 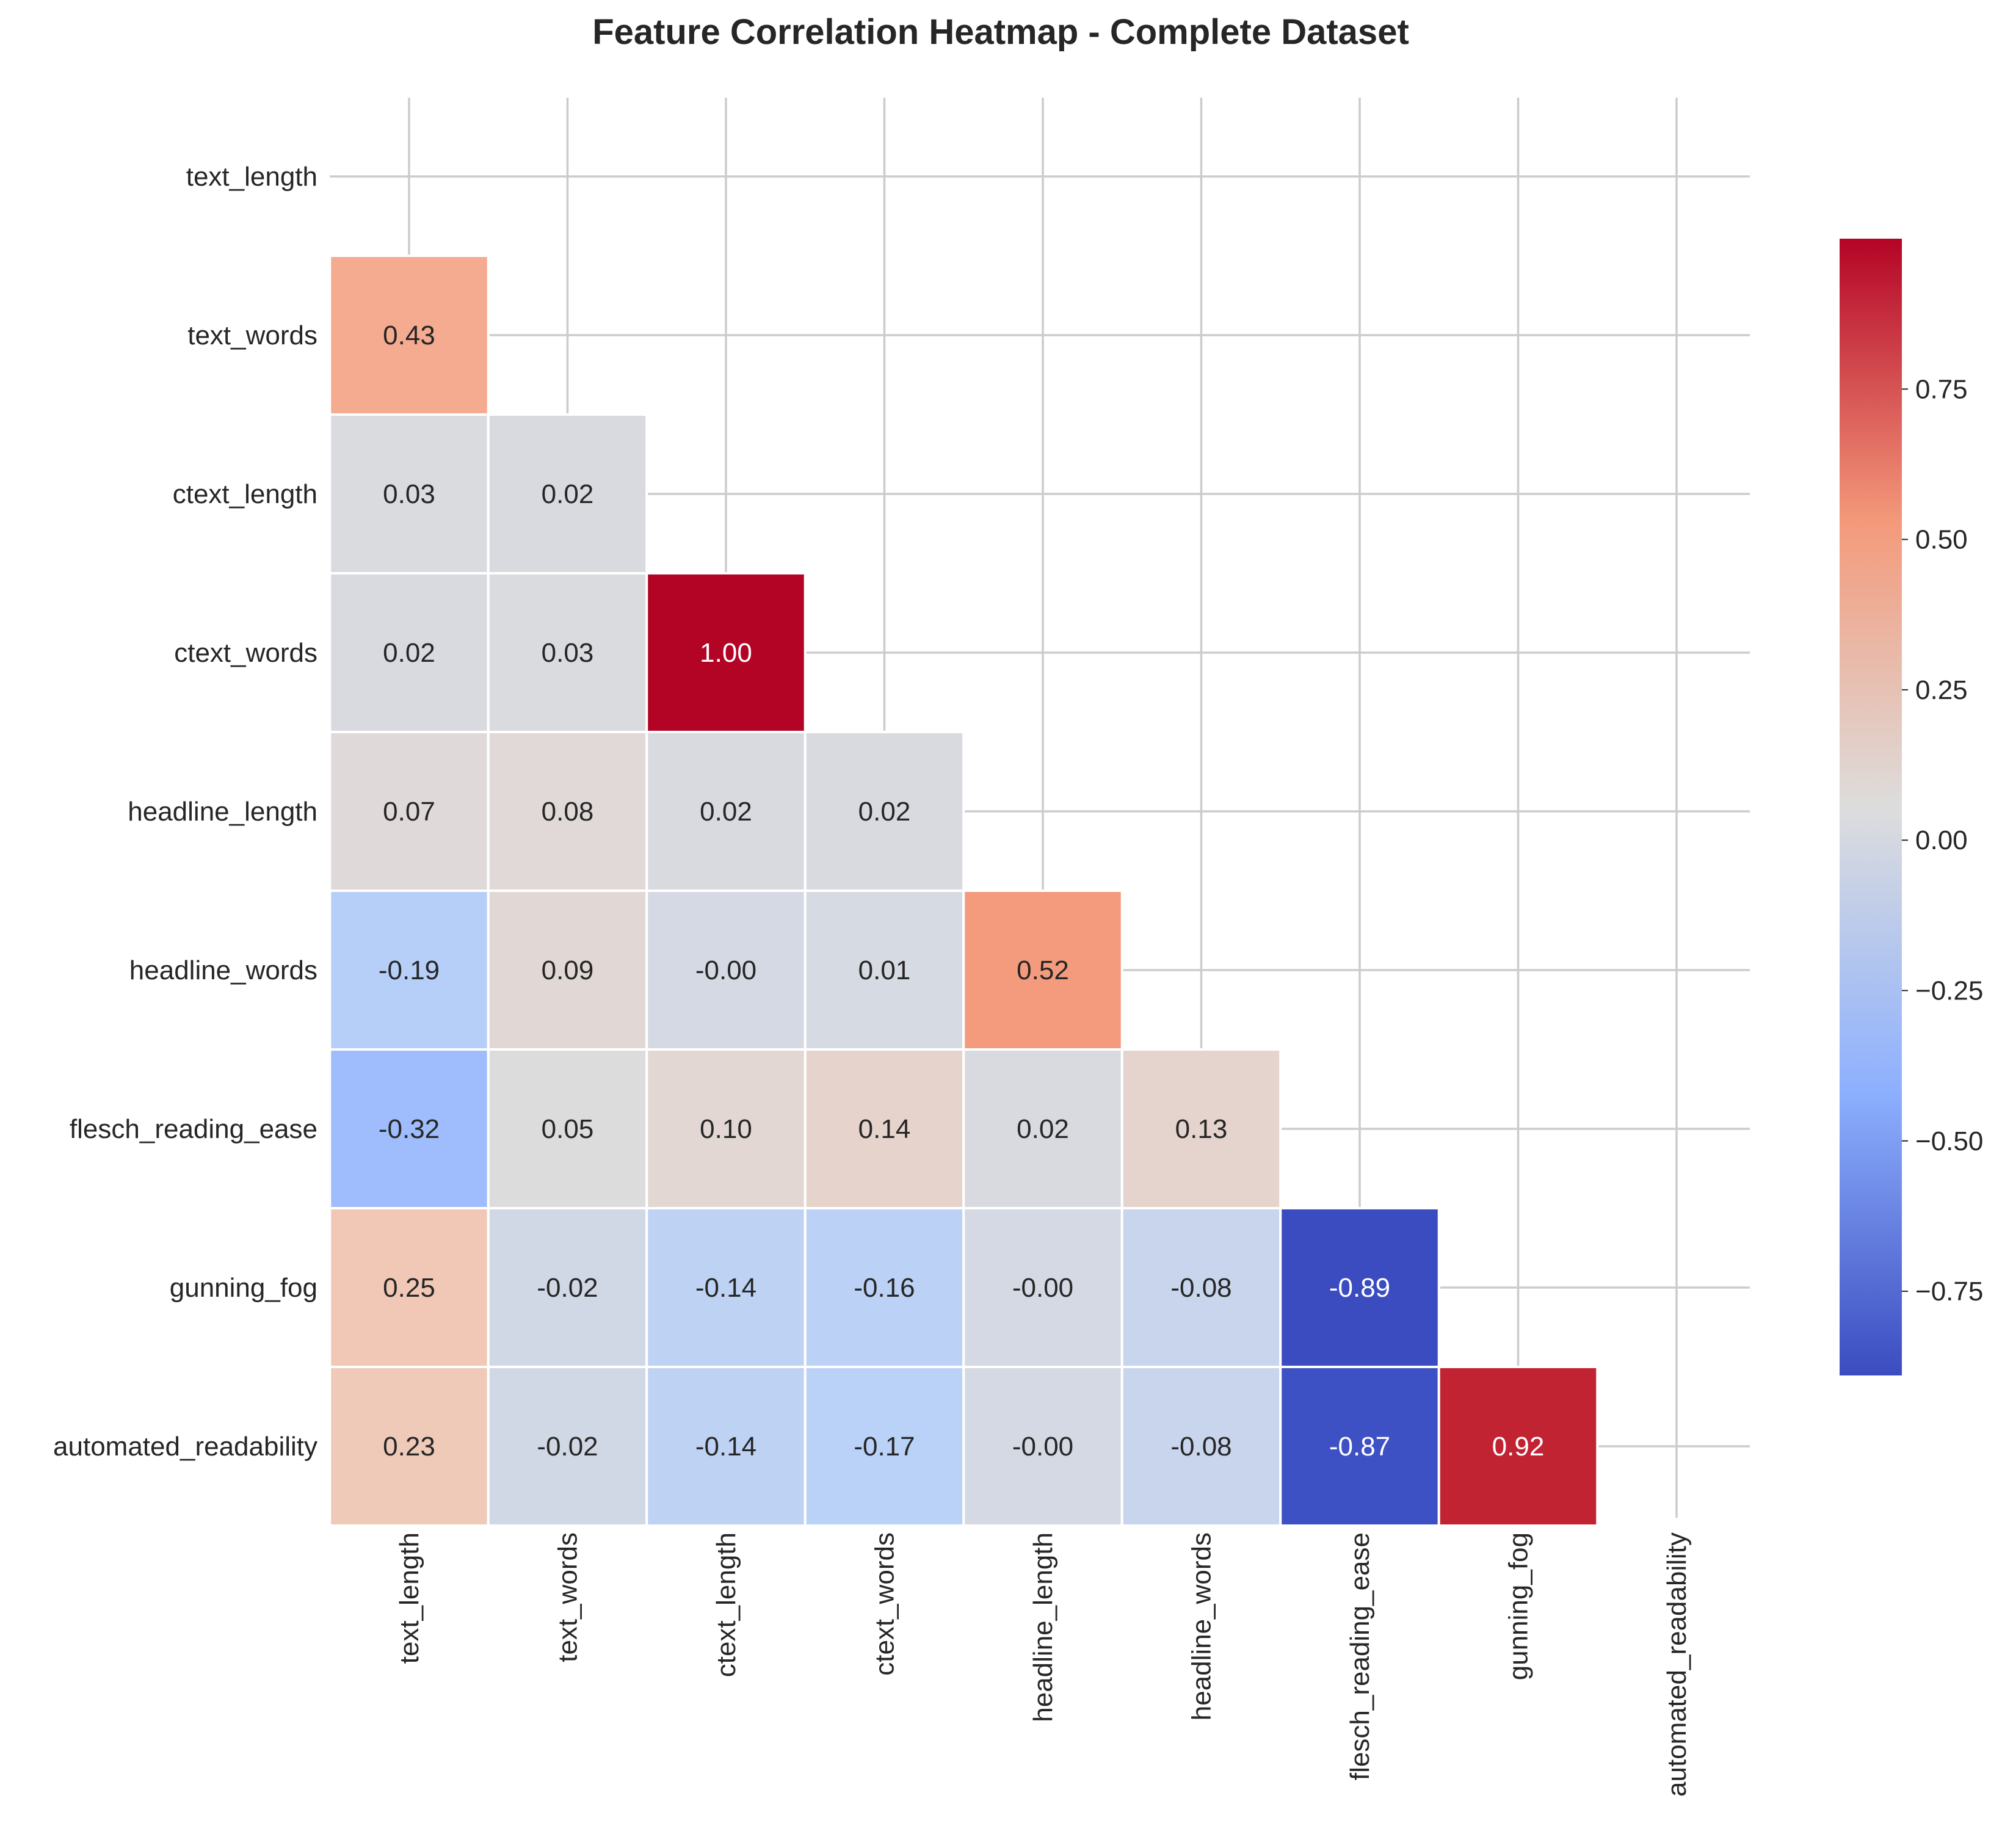 I want to click on colorbar: 0.75 0.50 0.25 0.00 −0.25 −0.50 −0.75, so click(x=1911, y=807).